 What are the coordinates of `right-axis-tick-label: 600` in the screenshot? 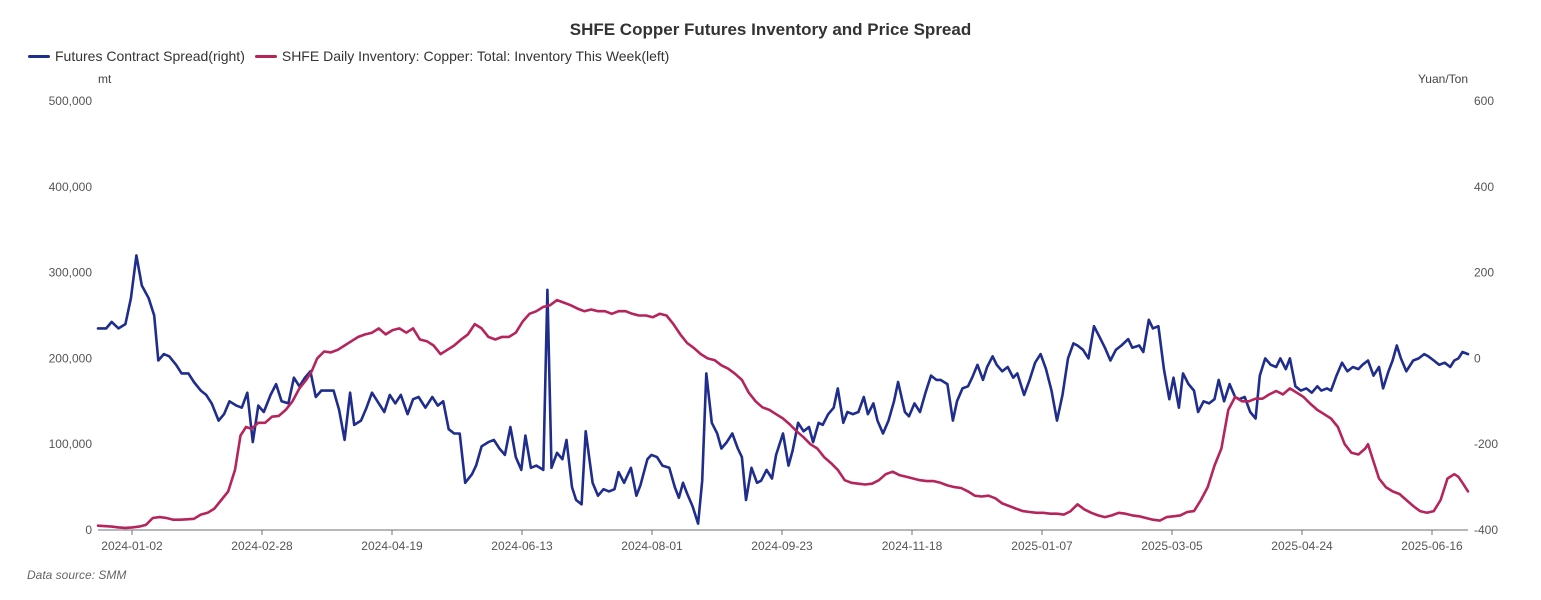 It's located at (1484, 101).